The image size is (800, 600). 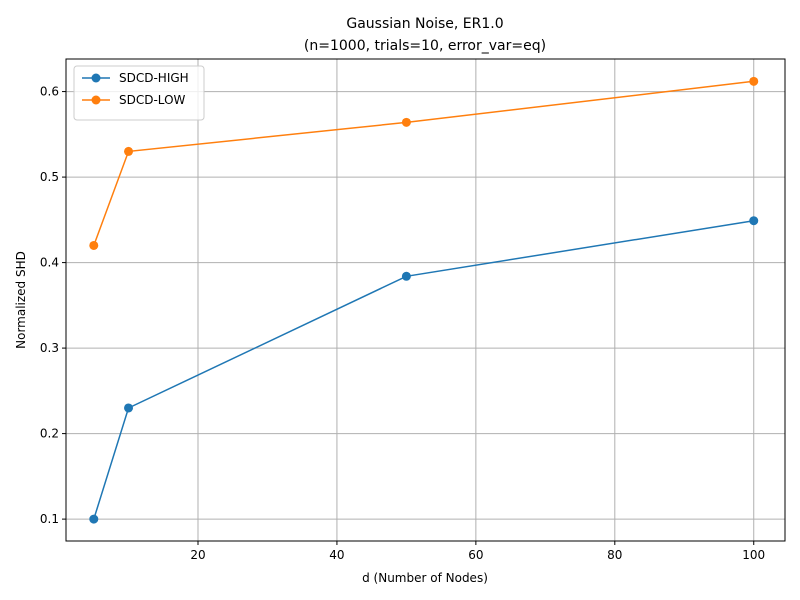 What do you see at coordinates (197, 555) in the screenshot?
I see `x-tick-label: 20` at bounding box center [197, 555].